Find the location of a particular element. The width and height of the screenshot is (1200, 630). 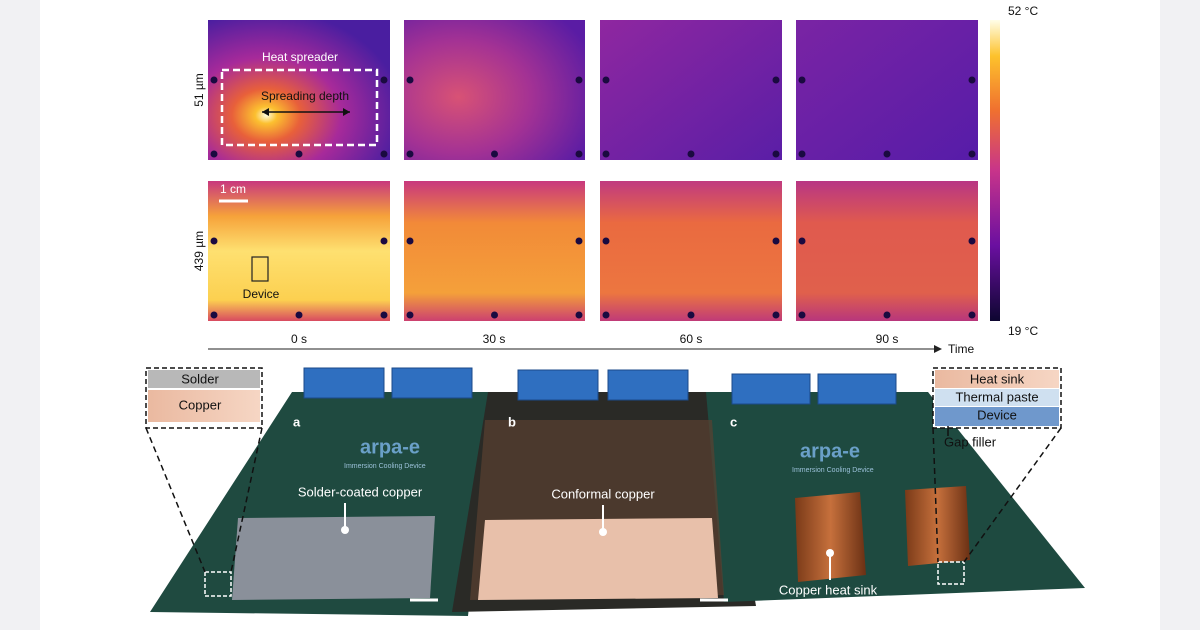

colorbar-min: 19 °C is located at coordinates (1023, 331).